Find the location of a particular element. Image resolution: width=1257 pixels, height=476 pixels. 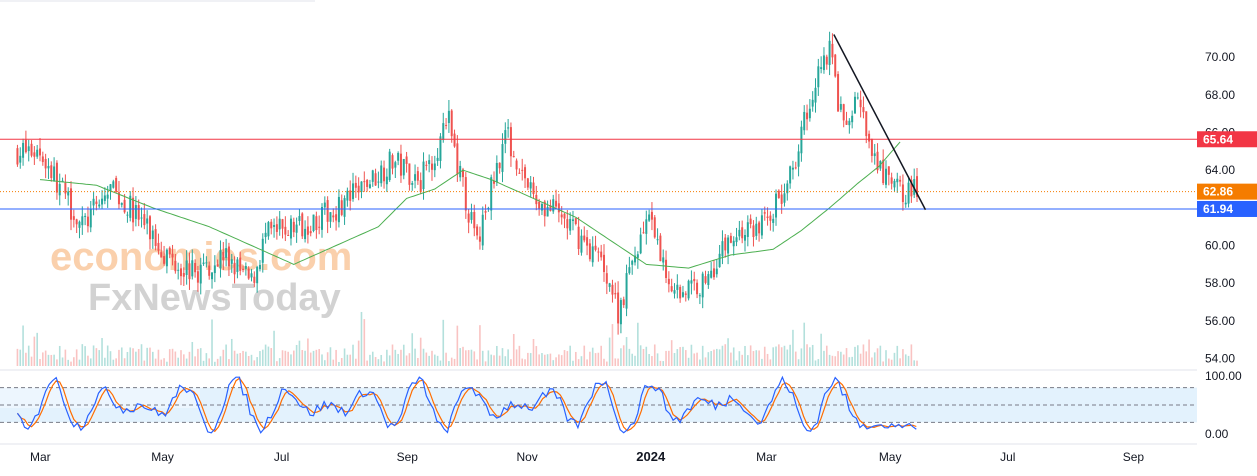

time-tick-label: Mar is located at coordinates (40, 457).